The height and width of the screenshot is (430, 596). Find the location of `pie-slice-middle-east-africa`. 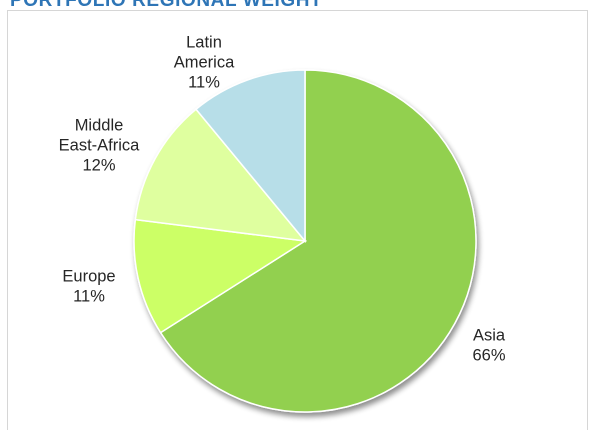

pie-slice-middle-east-africa is located at coordinates (220, 175).